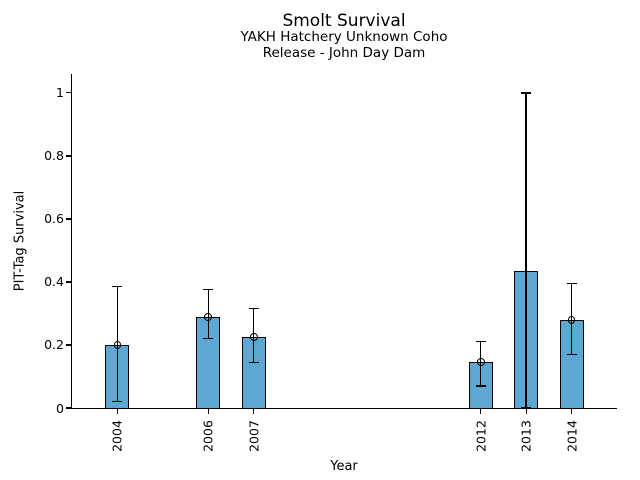 Image resolution: width=640 pixels, height=480 pixels. What do you see at coordinates (571, 411) in the screenshot?
I see `x-axis-tick-2014` at bounding box center [571, 411].